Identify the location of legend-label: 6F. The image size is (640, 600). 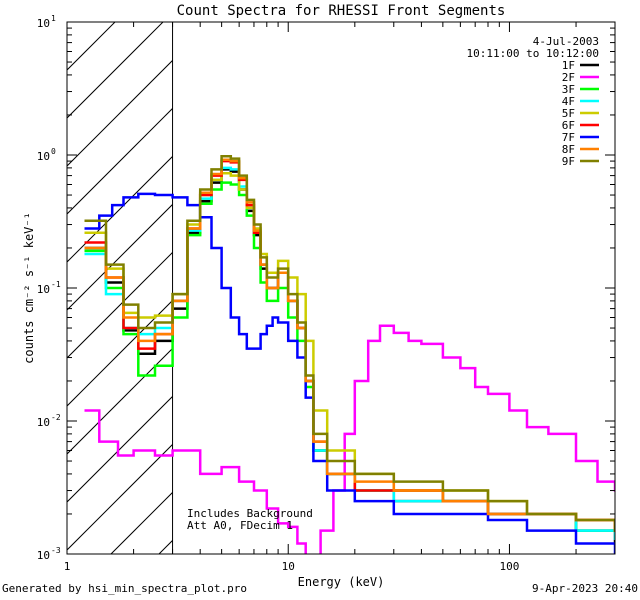
(568, 125).